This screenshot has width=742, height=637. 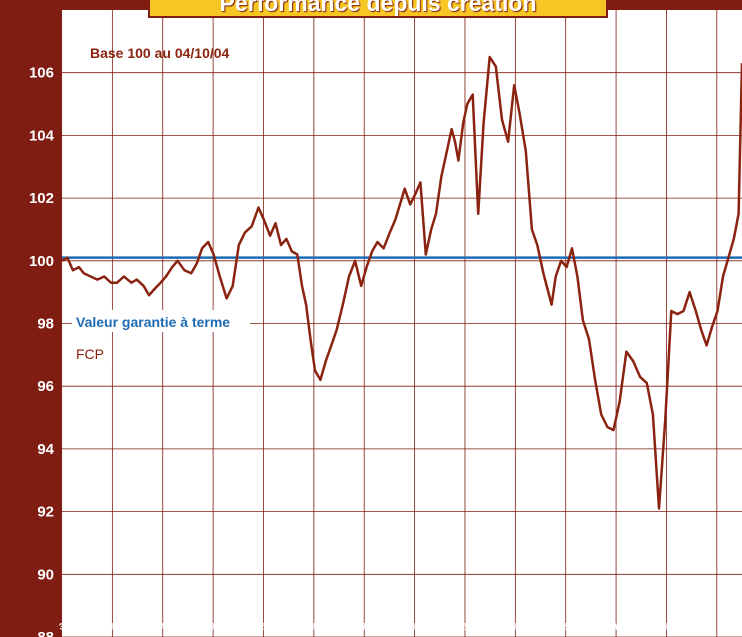 What do you see at coordinates (45, 512) in the screenshot?
I see `y-tick-label: 92` at bounding box center [45, 512].